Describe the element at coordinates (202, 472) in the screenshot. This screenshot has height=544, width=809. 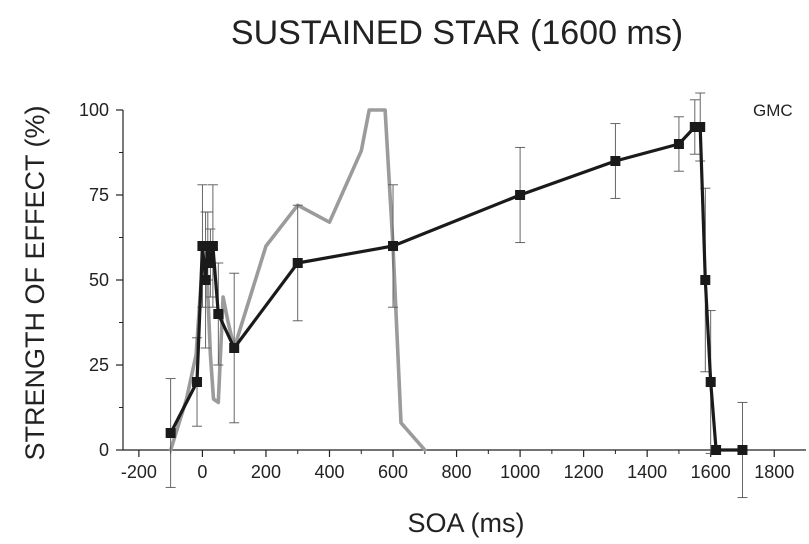
I see `x-tick-label: 0` at that location.